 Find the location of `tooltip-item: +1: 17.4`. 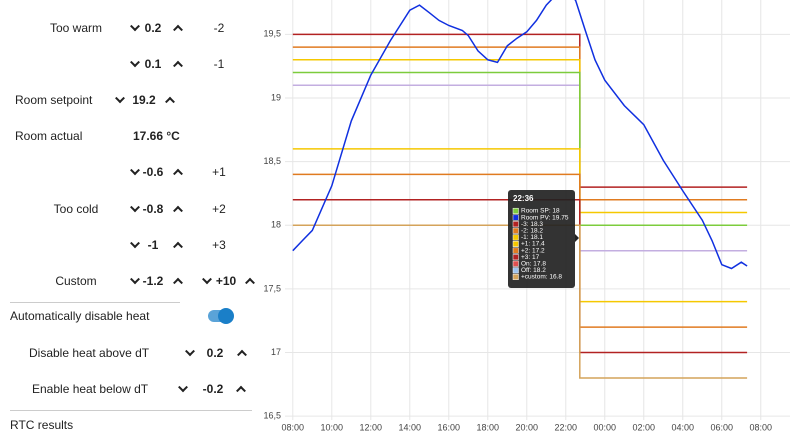

tooltip-item: +1: 17.4 is located at coordinates (533, 244).